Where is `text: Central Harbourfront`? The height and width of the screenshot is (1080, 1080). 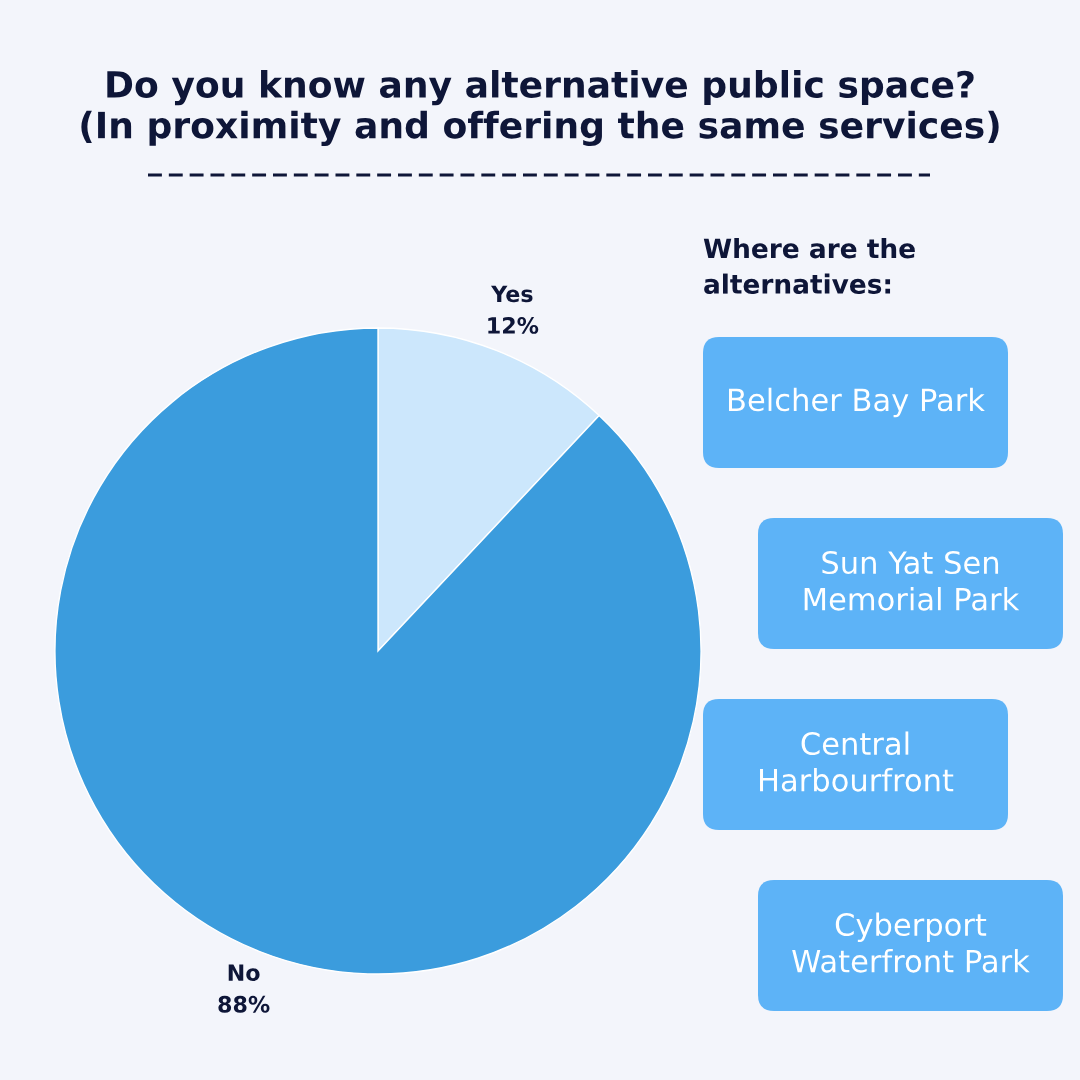 text: Central Harbourfront is located at coordinates (857, 761).